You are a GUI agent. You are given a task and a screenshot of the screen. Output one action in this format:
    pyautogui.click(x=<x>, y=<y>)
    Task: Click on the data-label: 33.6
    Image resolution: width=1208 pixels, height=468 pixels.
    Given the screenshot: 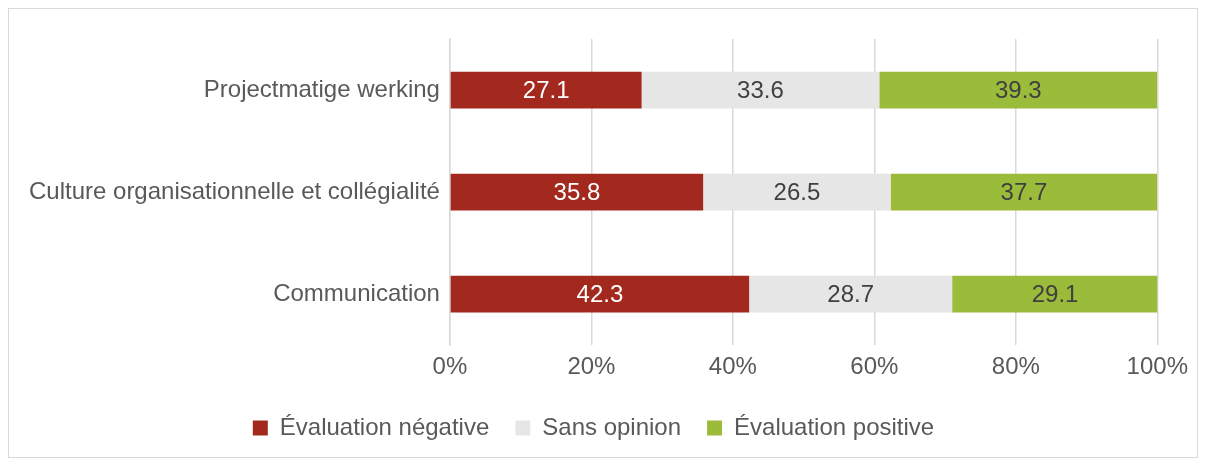 What is the action you would take?
    pyautogui.click(x=760, y=89)
    